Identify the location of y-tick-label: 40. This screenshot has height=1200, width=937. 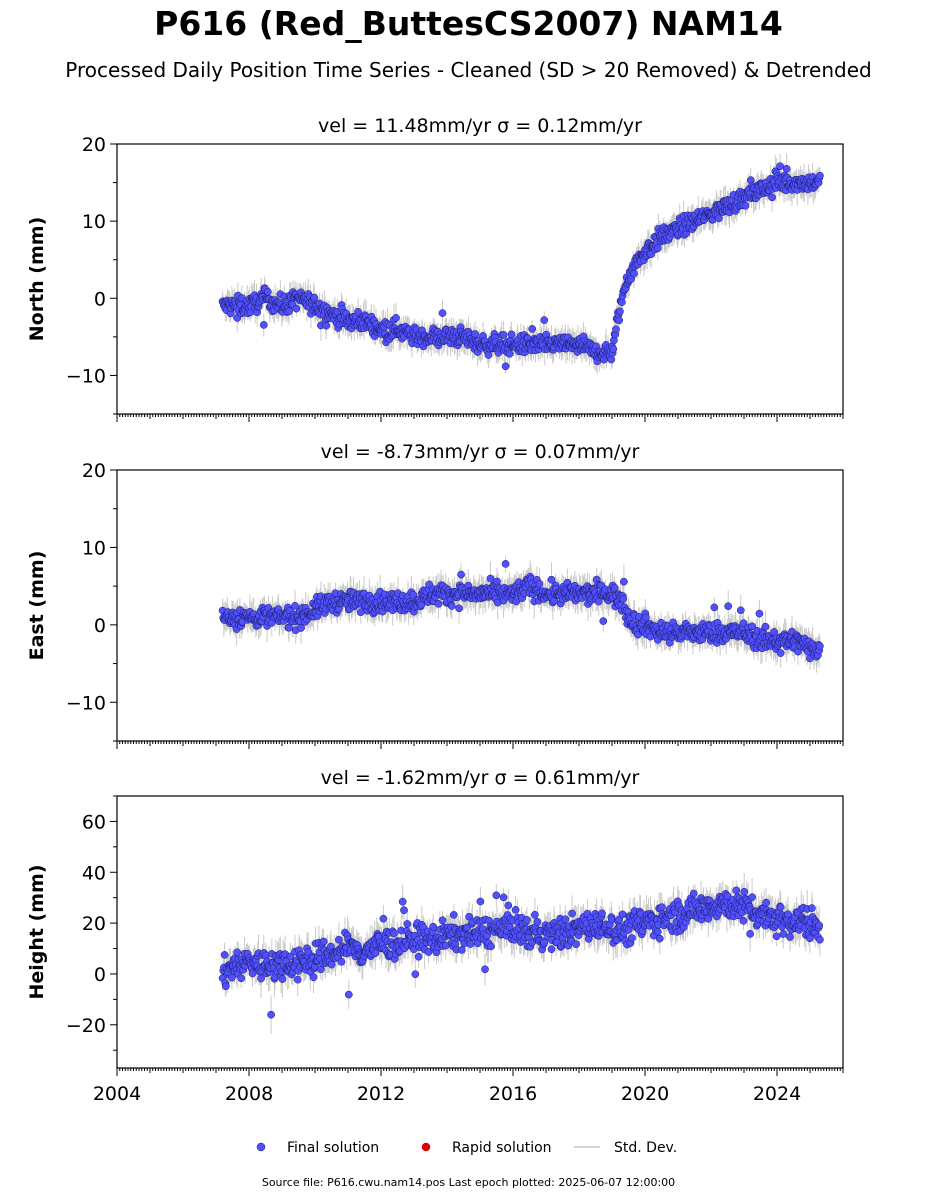
(94, 873).